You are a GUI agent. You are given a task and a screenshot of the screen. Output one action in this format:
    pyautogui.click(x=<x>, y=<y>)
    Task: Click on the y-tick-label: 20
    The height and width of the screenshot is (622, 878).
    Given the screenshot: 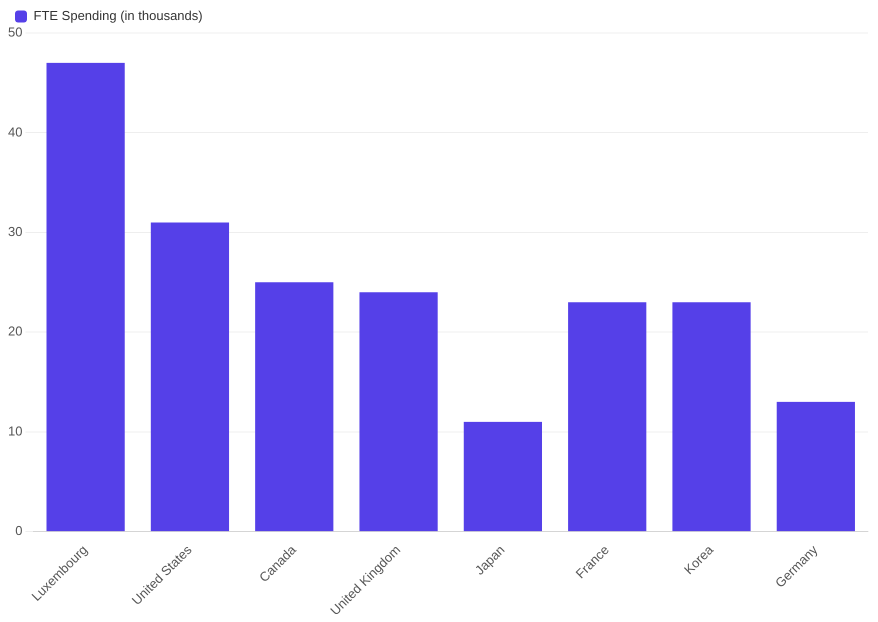 What is the action you would take?
    pyautogui.click(x=15, y=331)
    